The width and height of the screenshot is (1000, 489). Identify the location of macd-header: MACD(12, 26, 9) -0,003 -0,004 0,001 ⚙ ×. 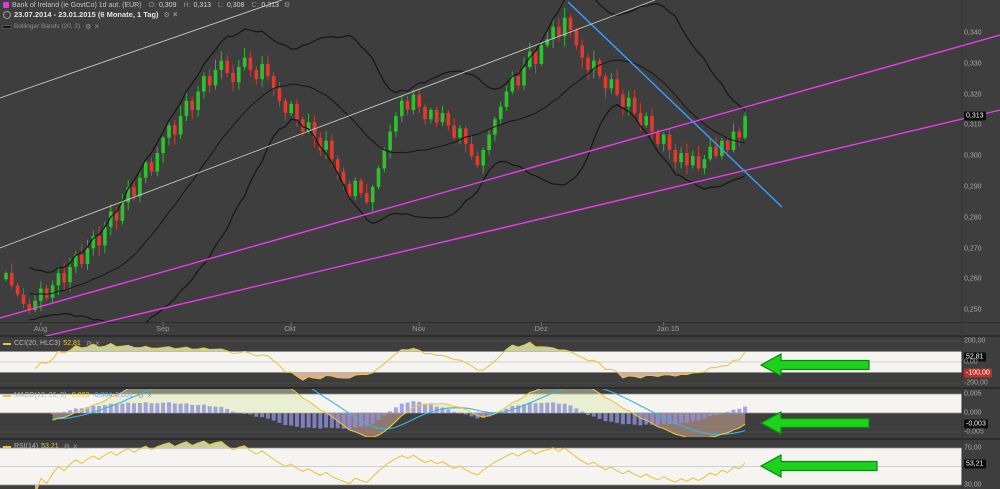
(77, 395).